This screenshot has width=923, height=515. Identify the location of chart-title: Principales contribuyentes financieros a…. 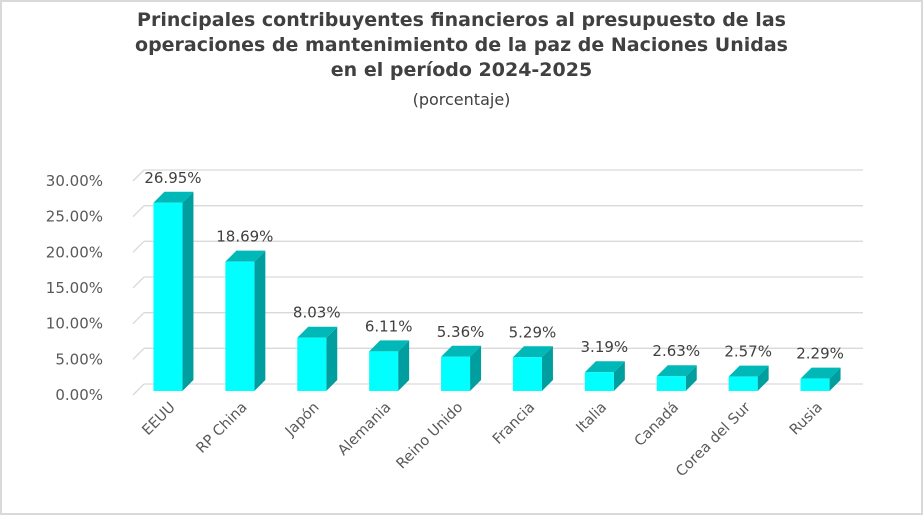
(461, 45).